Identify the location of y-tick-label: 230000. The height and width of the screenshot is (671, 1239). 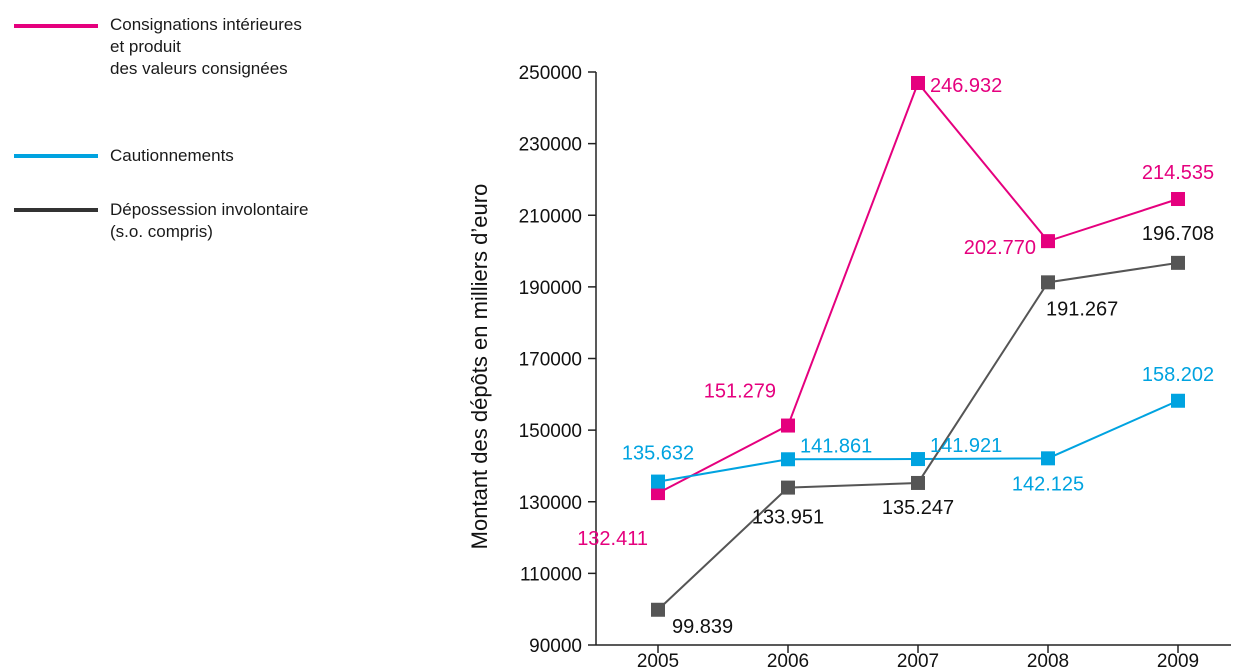
(550, 145).